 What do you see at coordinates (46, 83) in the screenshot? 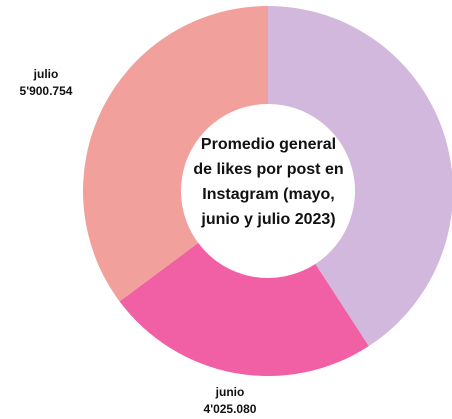
I see `slice-label-julio: julio 5'900.754` at bounding box center [46, 83].